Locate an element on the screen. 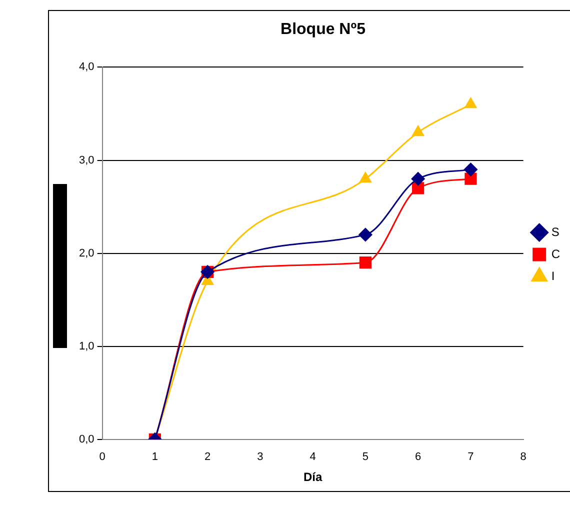 Image resolution: width=570 pixels, height=519 pixels. y-tick-label: 0,0 is located at coordinates (86, 439).